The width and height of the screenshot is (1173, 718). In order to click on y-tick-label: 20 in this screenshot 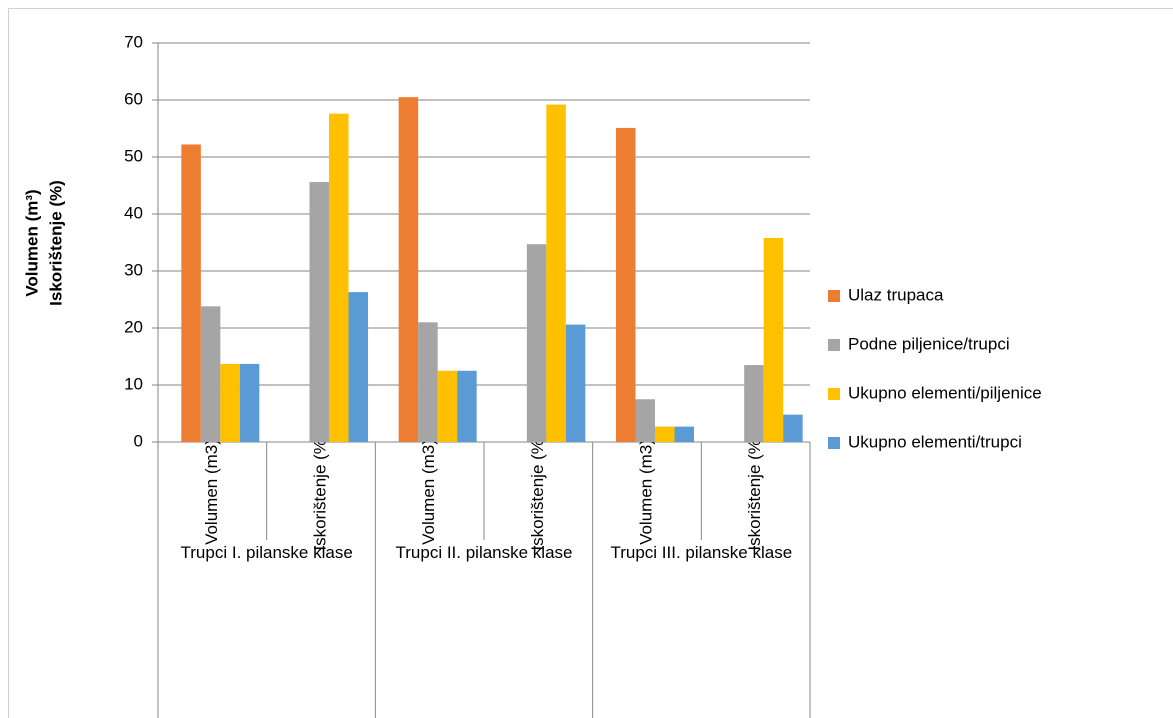, I will do `click(133, 326)`.